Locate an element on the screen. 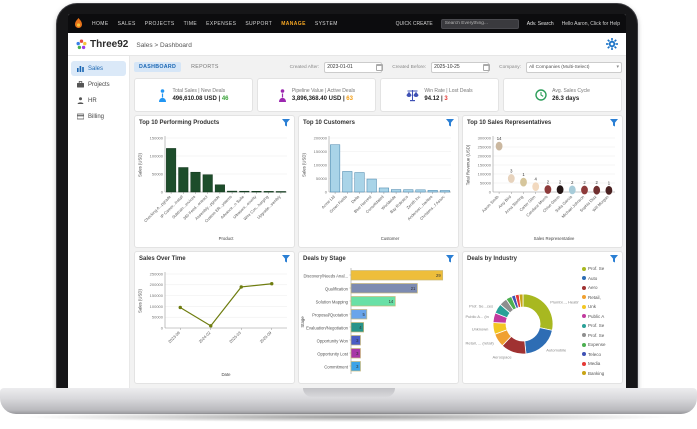  kpi-label: Pipeline Value | Active Deals is located at coordinates (323, 91).